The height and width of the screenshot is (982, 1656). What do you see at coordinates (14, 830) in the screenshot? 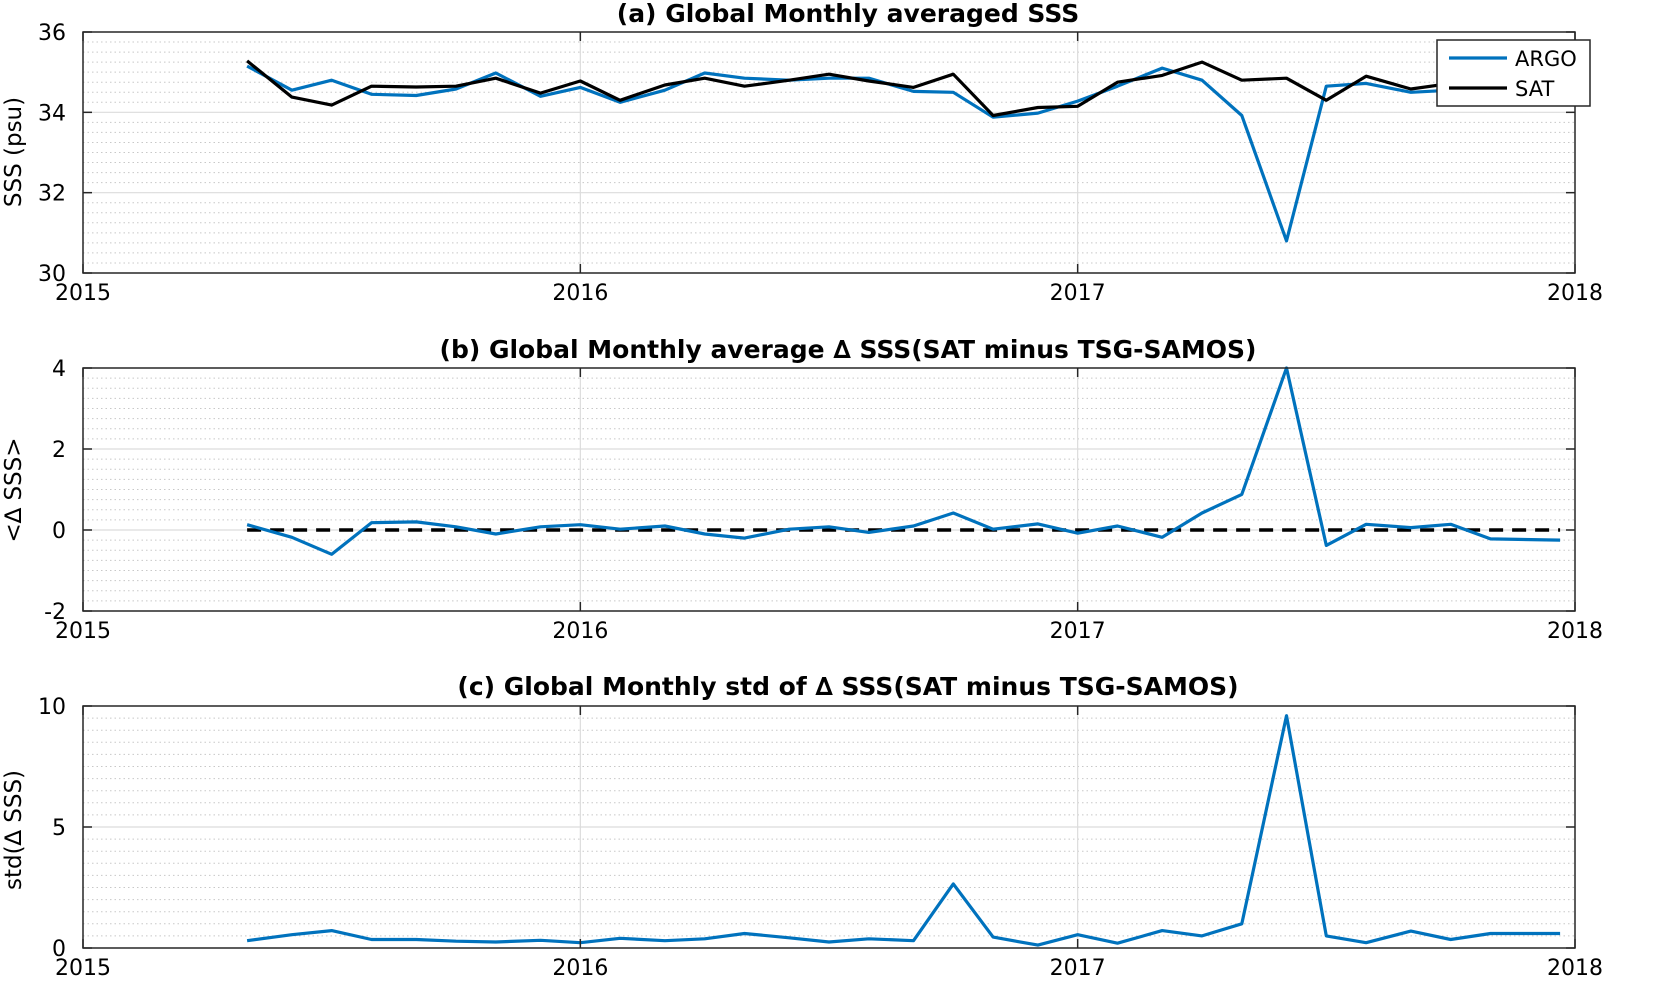
I see `panel-c-ylabel: std(∆ SSS)` at bounding box center [14, 830].